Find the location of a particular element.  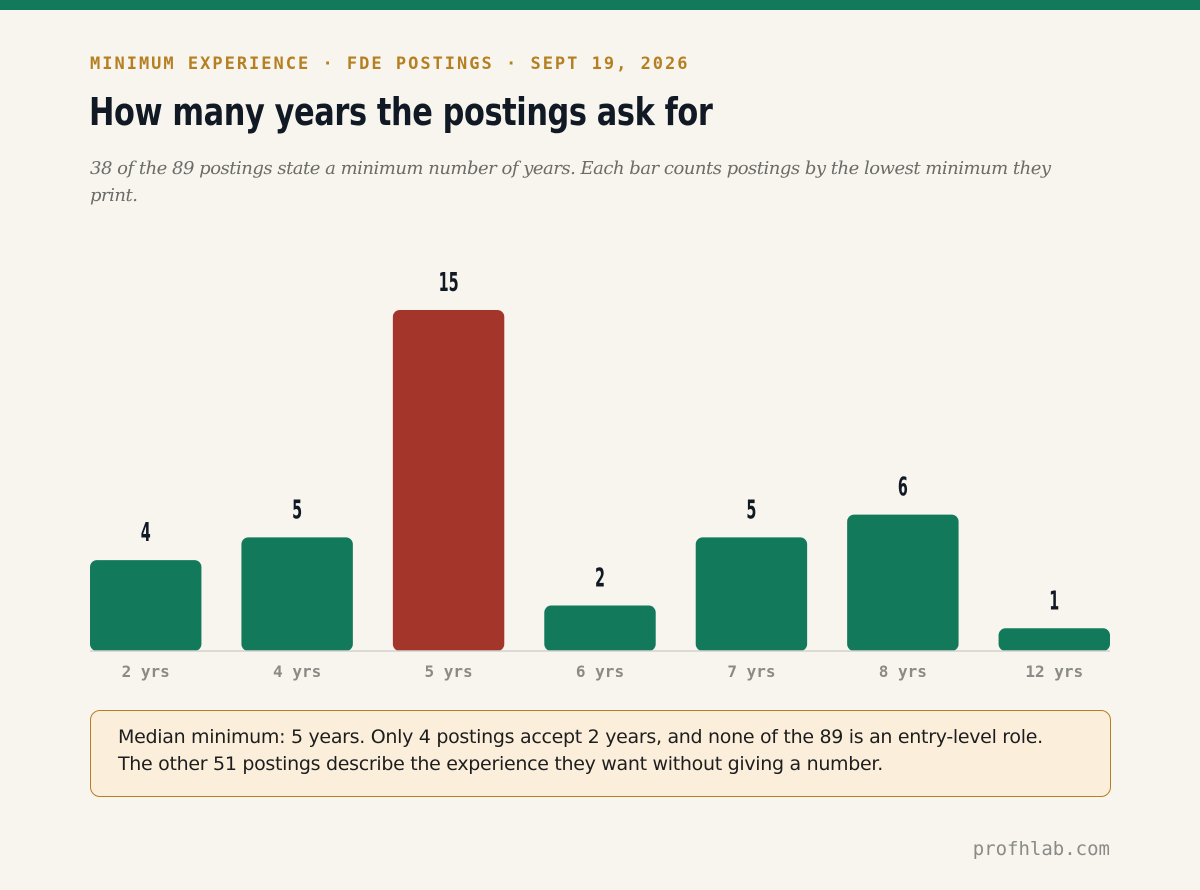

data-label-4-yrs: 5 is located at coordinates (297, 510).